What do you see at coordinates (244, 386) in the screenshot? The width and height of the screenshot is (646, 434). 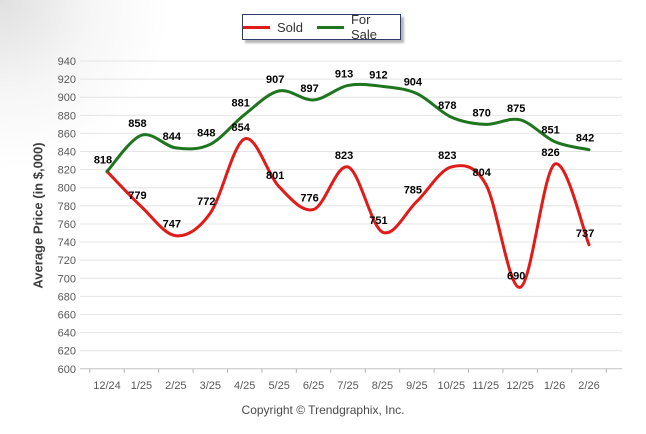 I see `x-tick-label: 4/25` at bounding box center [244, 386].